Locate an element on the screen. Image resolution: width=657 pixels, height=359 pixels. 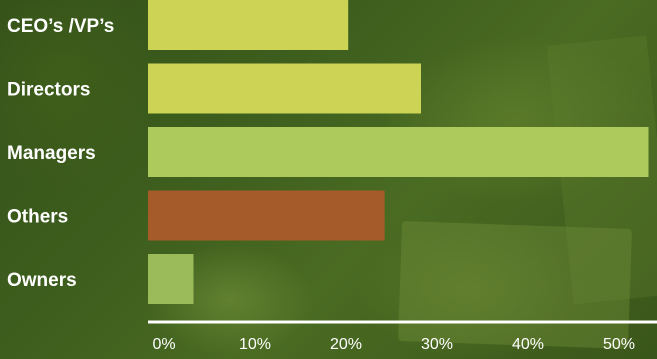
x-tick-labels: 0% 10% 20% 30% 40% 50% is located at coordinates (393, 344).